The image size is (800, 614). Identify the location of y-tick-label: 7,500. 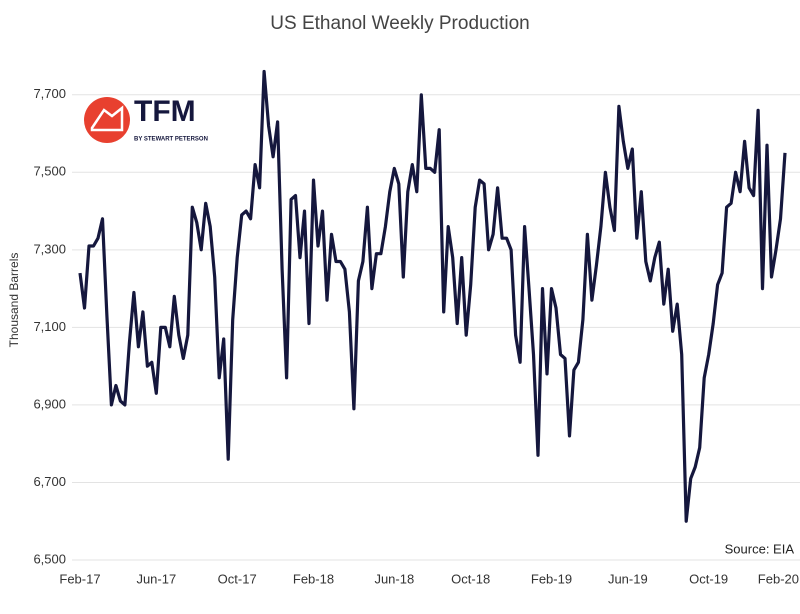
(49, 171).